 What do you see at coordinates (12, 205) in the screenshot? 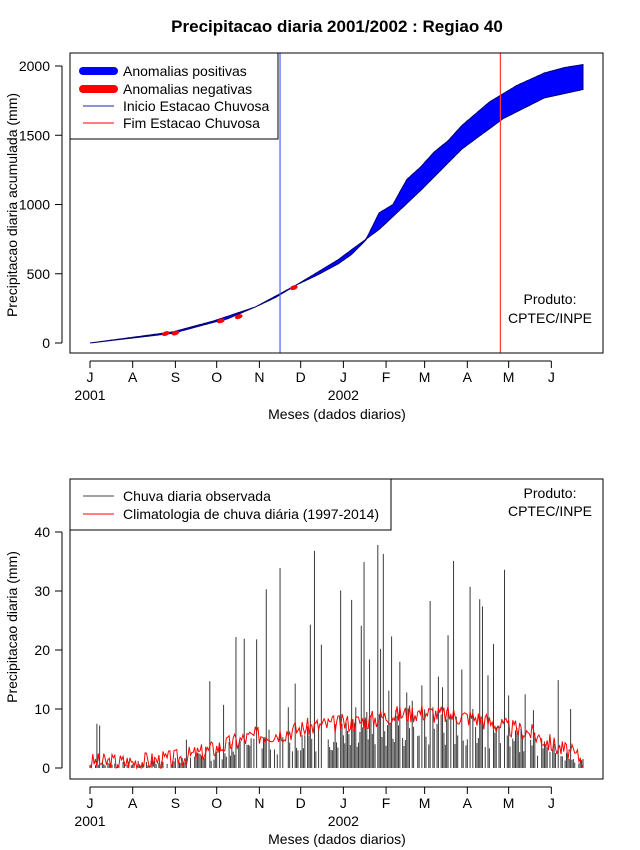
I see `top-y-axis-label: Precipitacao diaria acumulada (mm)` at bounding box center [12, 205].